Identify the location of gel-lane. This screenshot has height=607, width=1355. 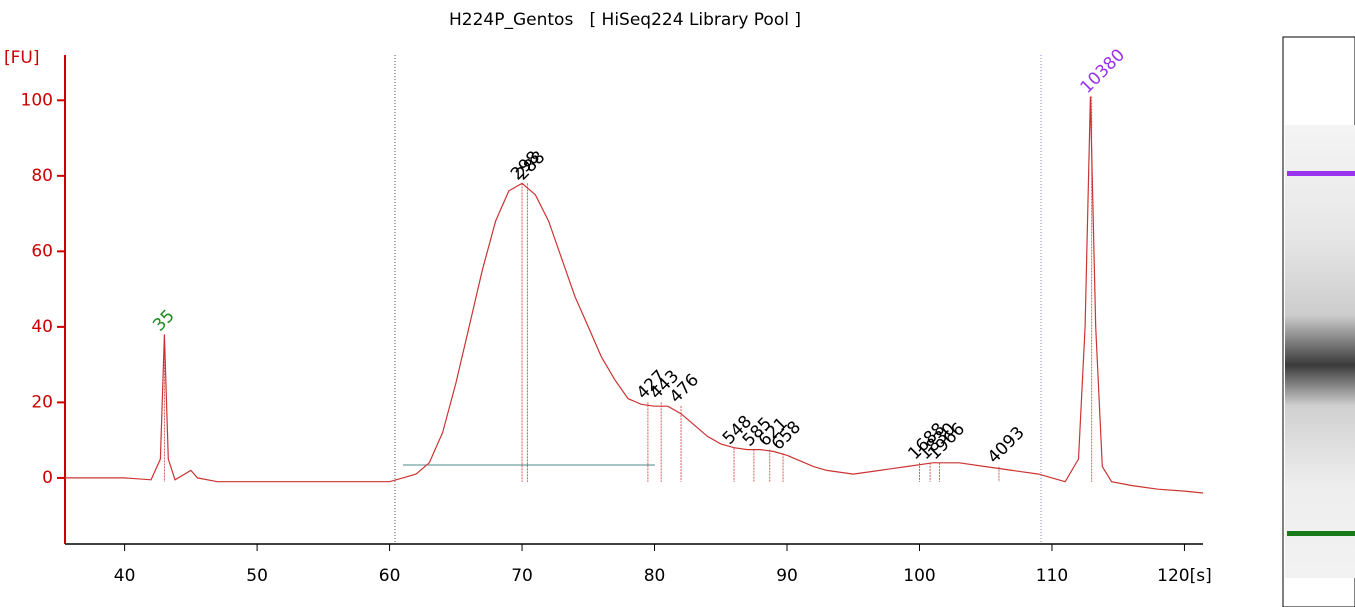
(1320, 351).